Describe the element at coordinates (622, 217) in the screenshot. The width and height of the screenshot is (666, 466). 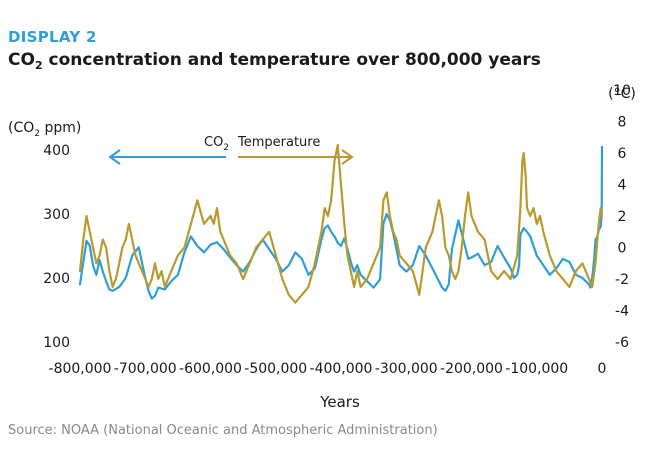
I see `y-right-tick-label: 2` at that location.